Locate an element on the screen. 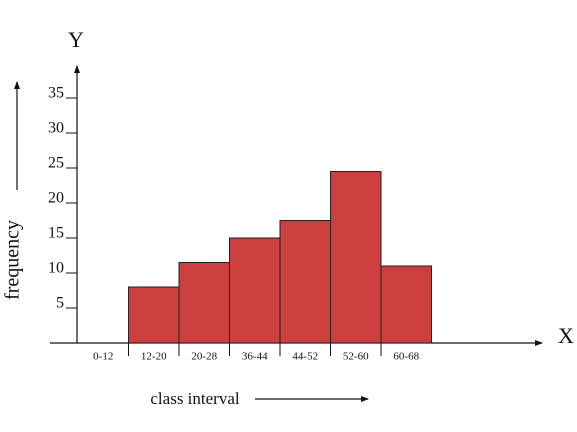  x-label: class interval is located at coordinates (194, 398).